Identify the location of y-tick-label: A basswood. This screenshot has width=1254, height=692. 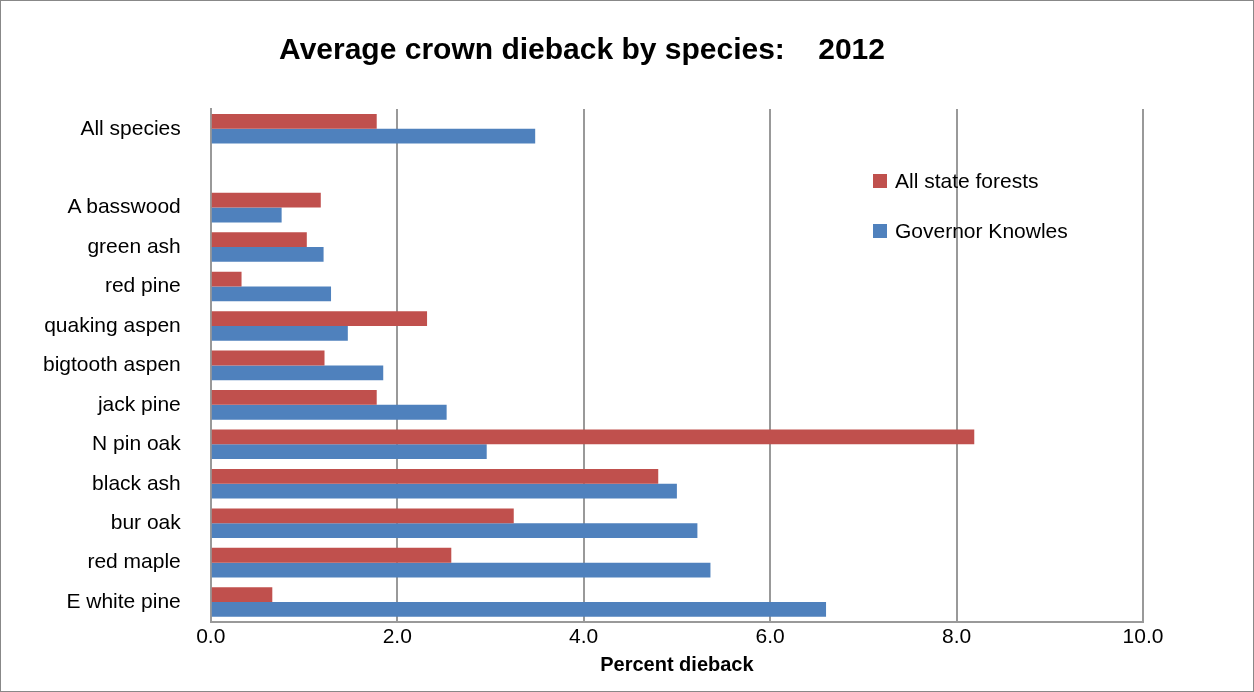
(124, 206).